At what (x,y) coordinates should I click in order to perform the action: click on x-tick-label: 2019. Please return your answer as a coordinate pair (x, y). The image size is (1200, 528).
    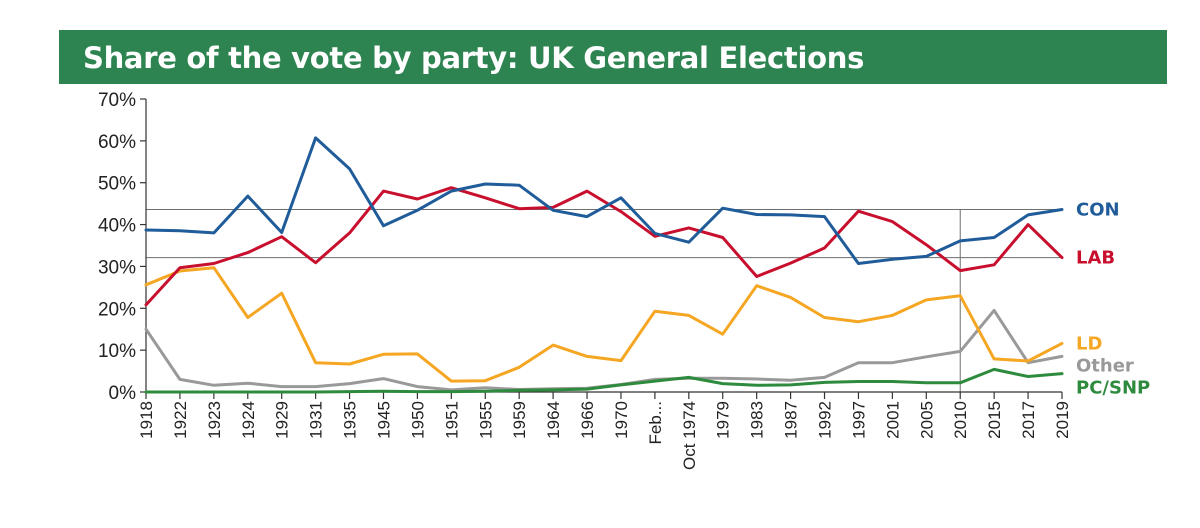
    Looking at the image, I should click on (1062, 420).